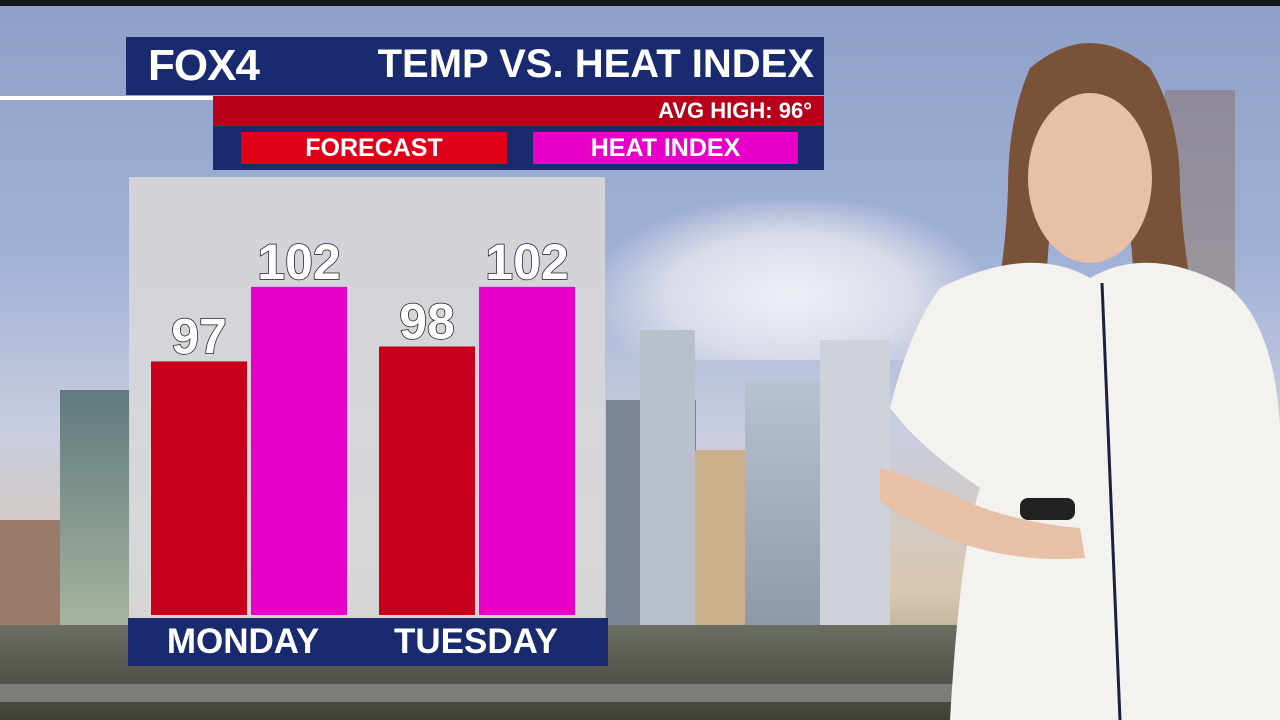 The image size is (1280, 720). Describe the element at coordinates (526, 262) in the screenshot. I see `data-label-heat-index-tuesday: 102` at that location.